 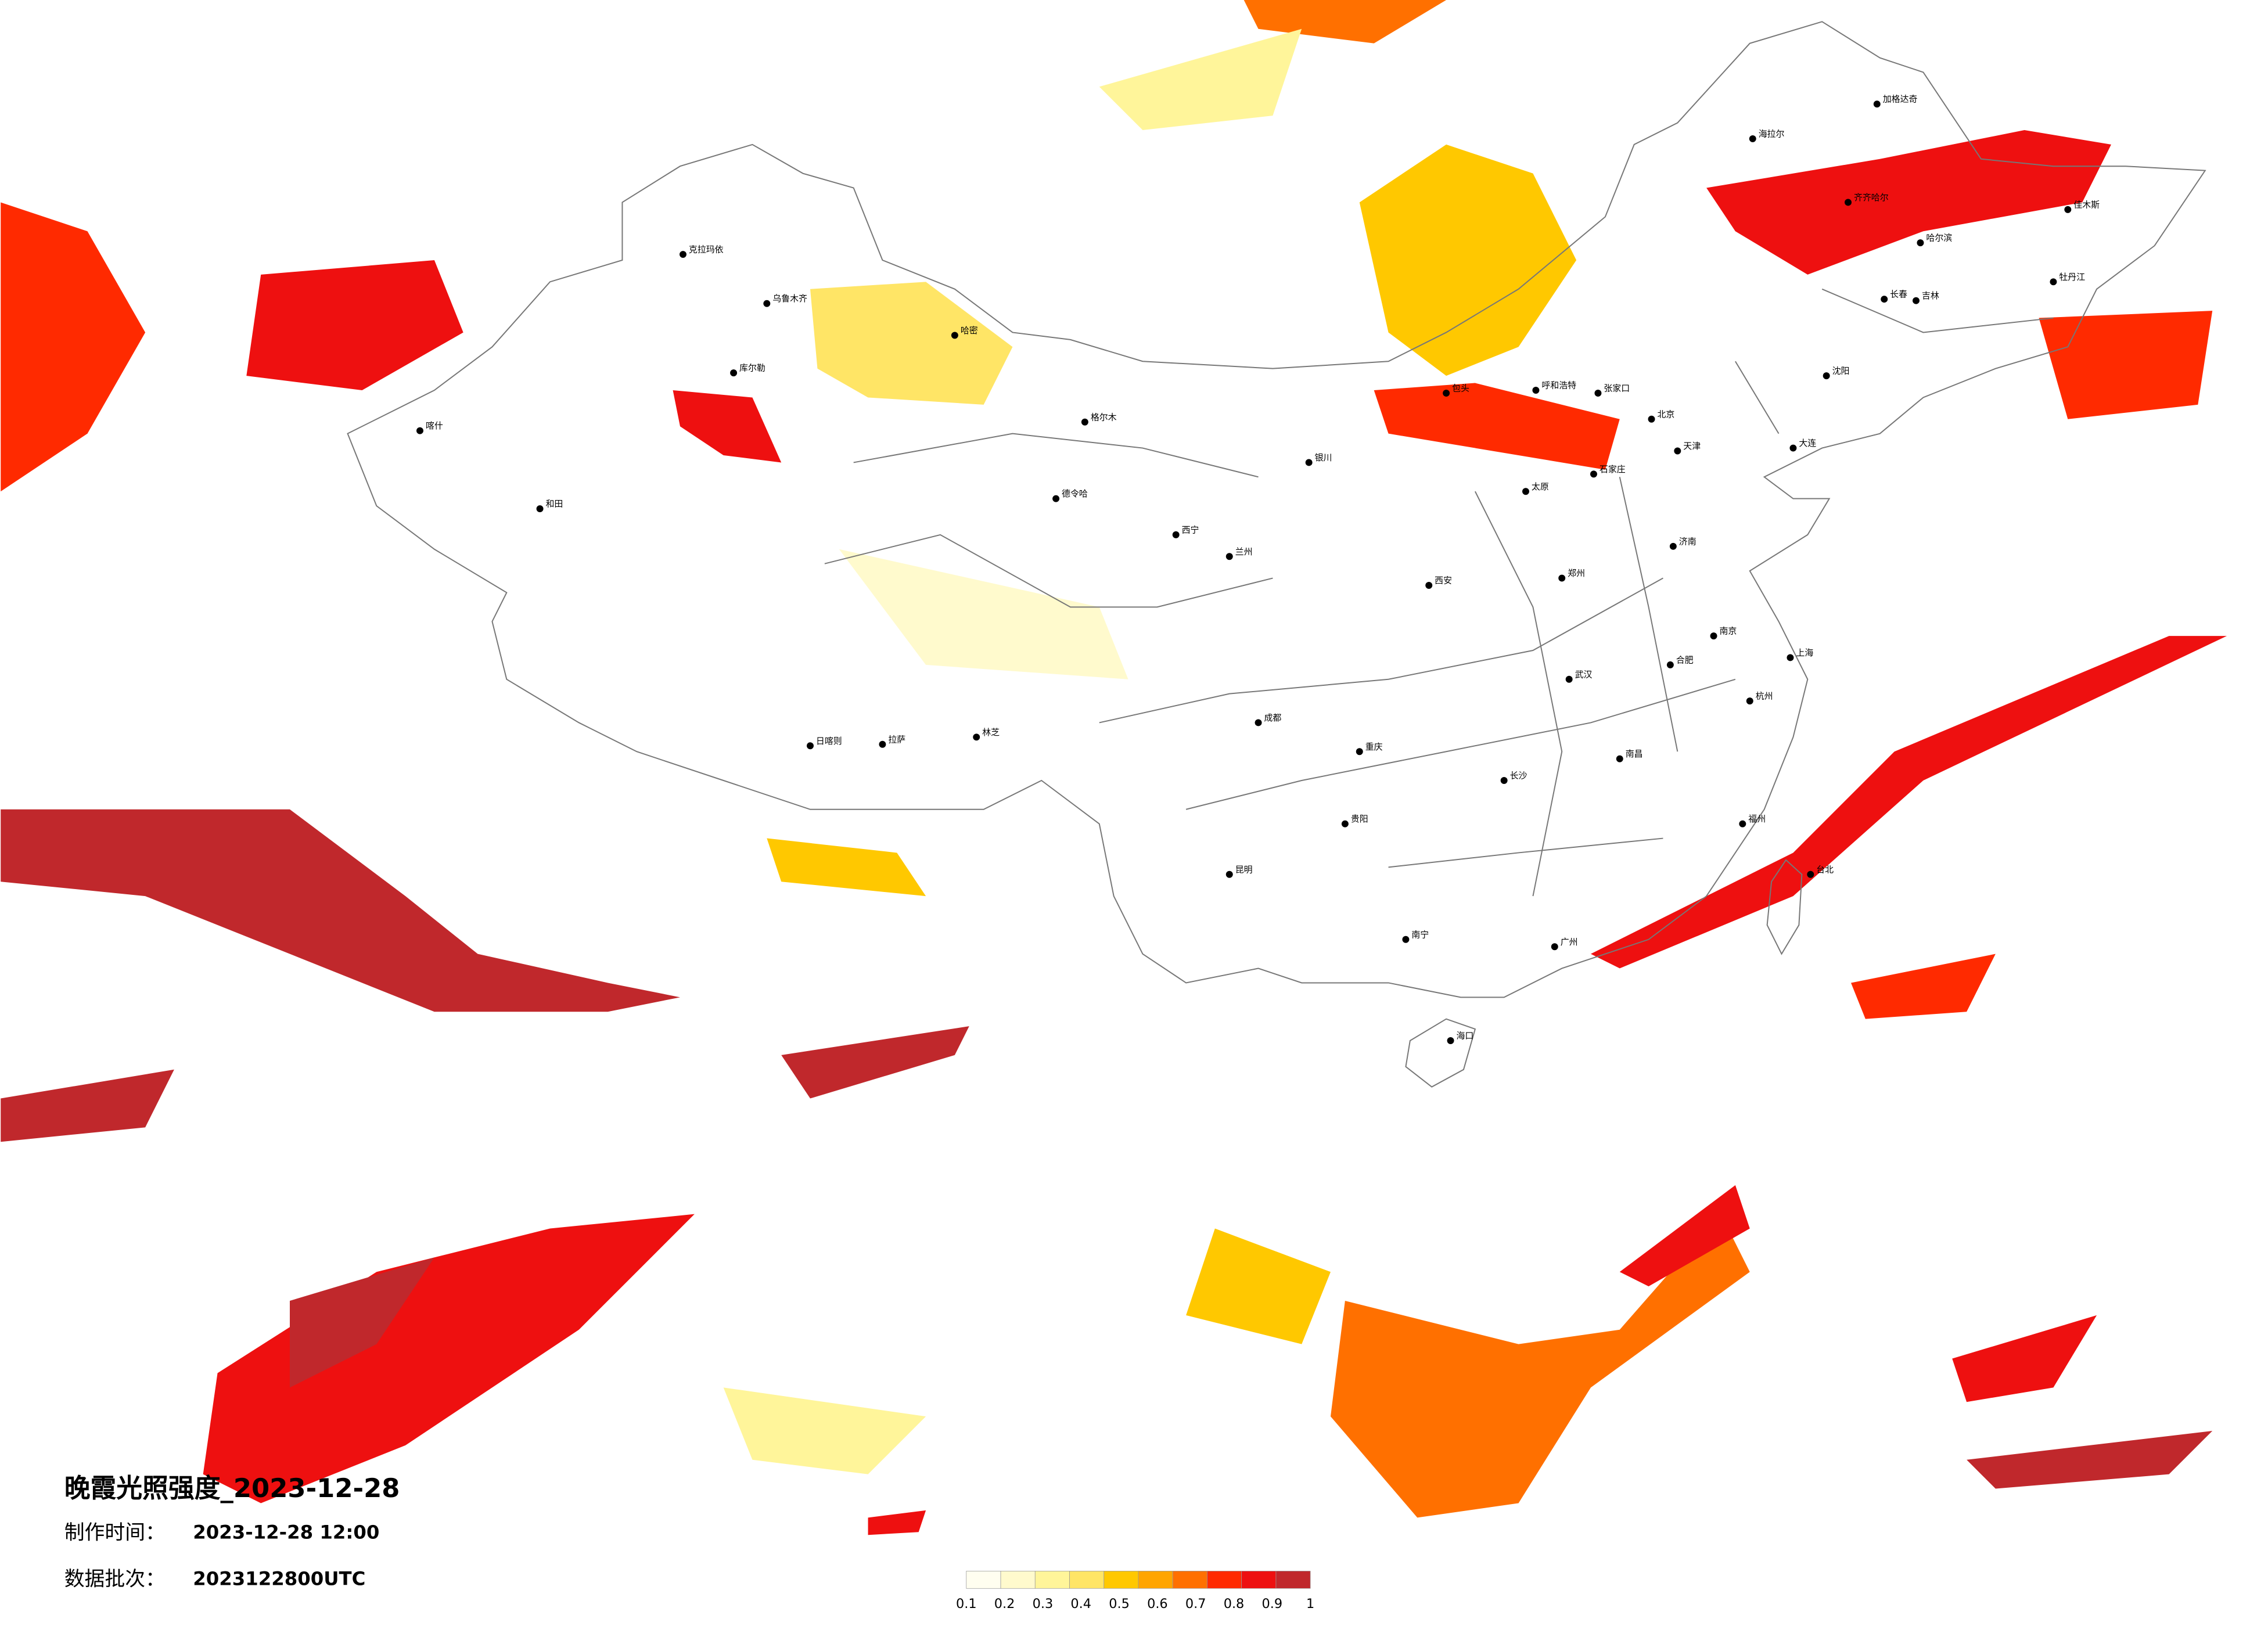 I want to click on city-label: 佳木斯, so click(x=2086, y=205).